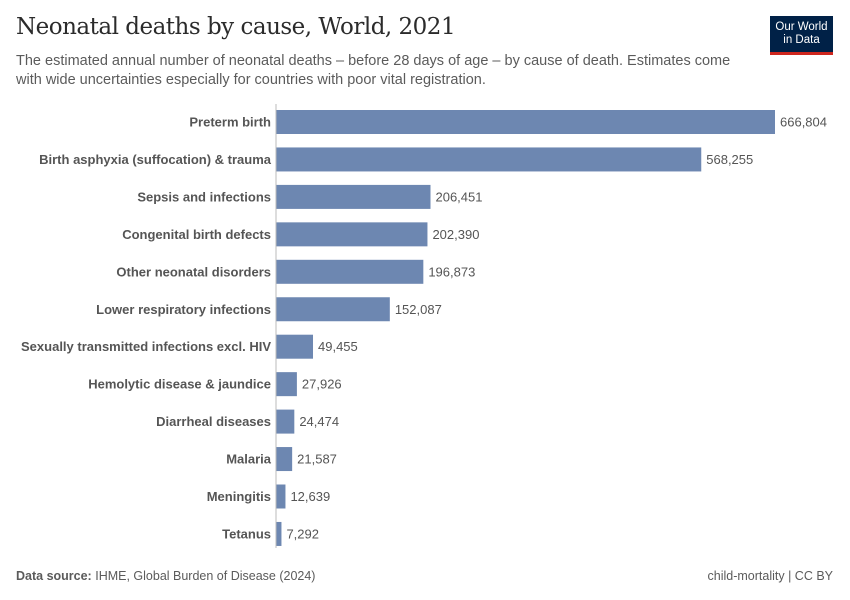  I want to click on value-label: 196,873, so click(451, 271).